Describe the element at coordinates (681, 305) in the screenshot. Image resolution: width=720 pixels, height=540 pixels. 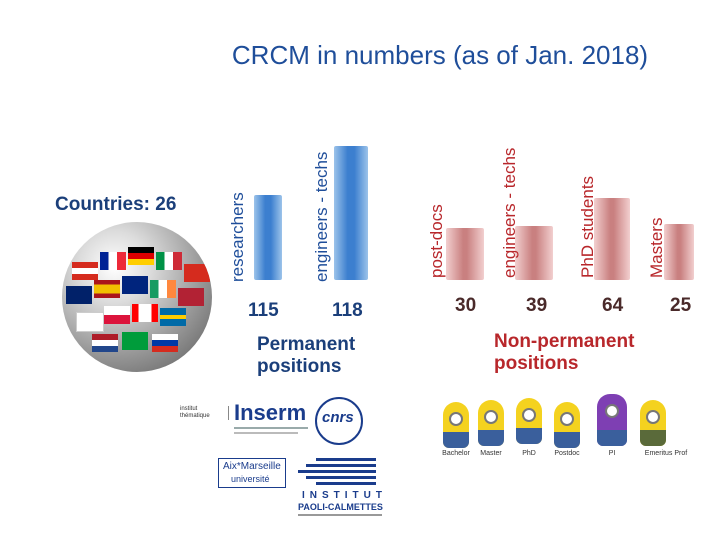
I see `value-masters: 25` at that location.